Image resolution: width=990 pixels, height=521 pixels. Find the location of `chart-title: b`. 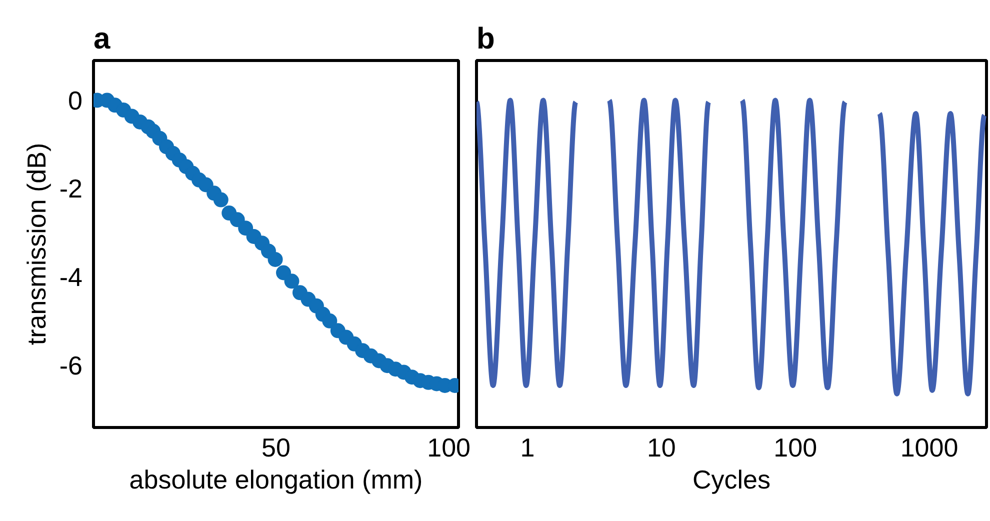

chart-title: b is located at coordinates (485, 39).